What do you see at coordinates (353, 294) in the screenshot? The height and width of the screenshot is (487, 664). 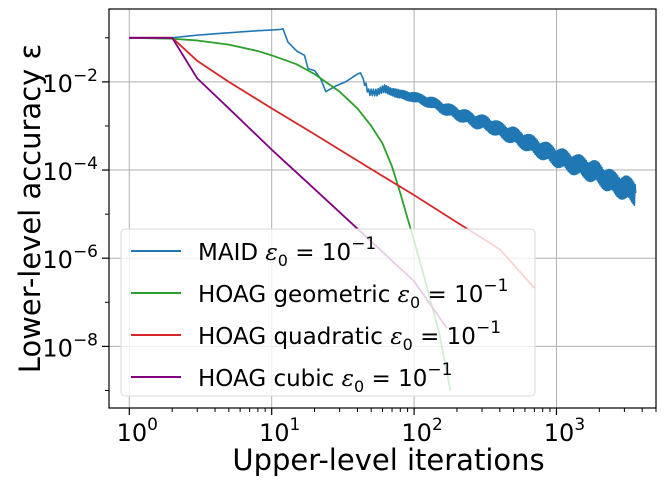 I see `legend-label-1: HOAG geometric ε0 = 10−1` at bounding box center [353, 294].